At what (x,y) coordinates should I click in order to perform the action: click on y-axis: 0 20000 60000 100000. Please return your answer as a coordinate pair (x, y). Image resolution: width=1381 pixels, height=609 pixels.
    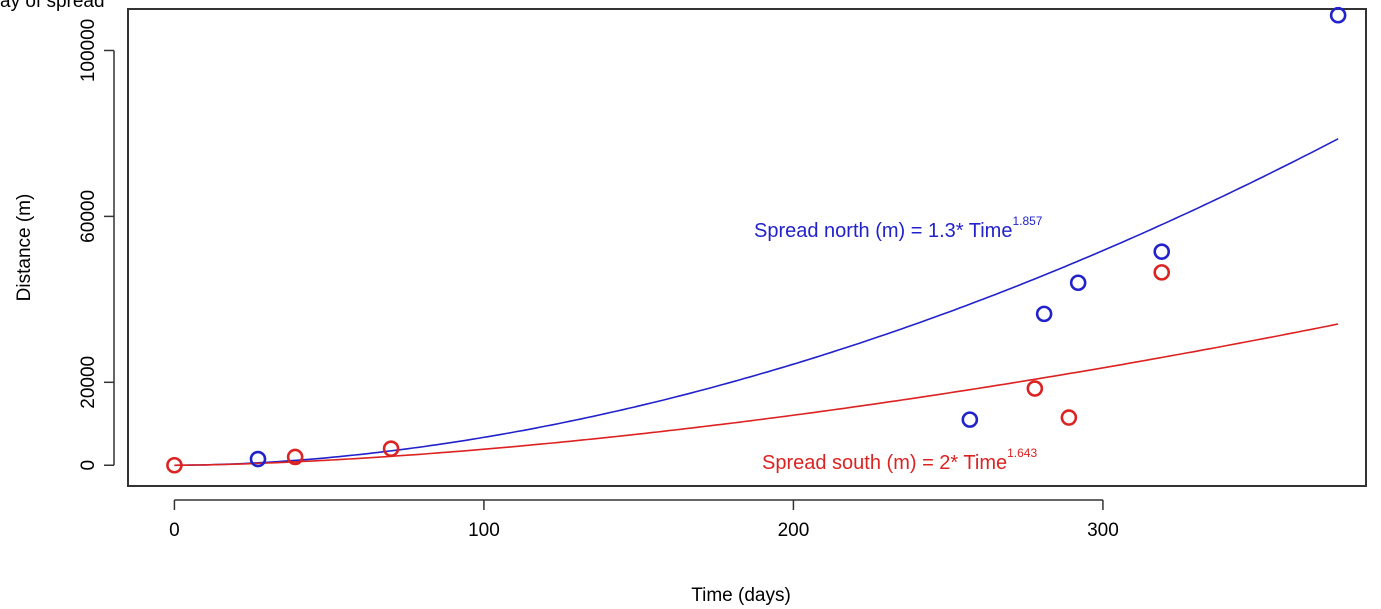
    Looking at the image, I should click on (96, 245).